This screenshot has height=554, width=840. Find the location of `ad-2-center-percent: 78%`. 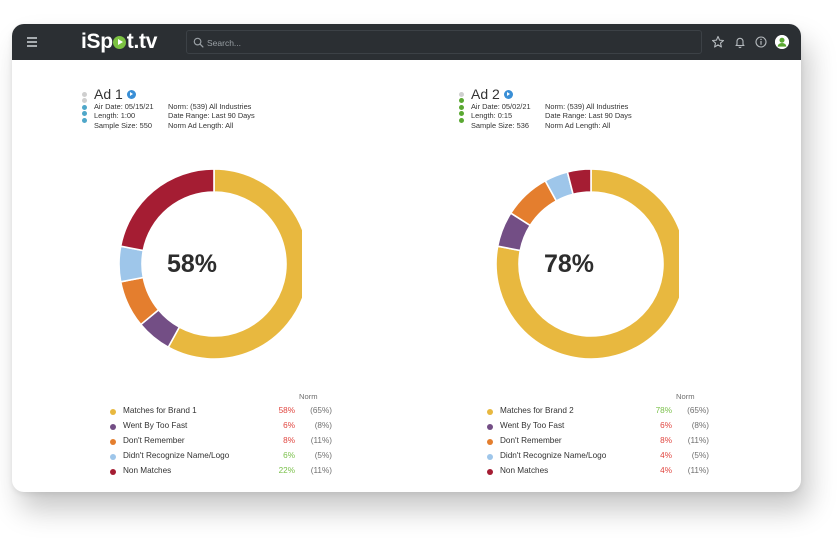

ad-2-center-percent: 78% is located at coordinates (569, 263).